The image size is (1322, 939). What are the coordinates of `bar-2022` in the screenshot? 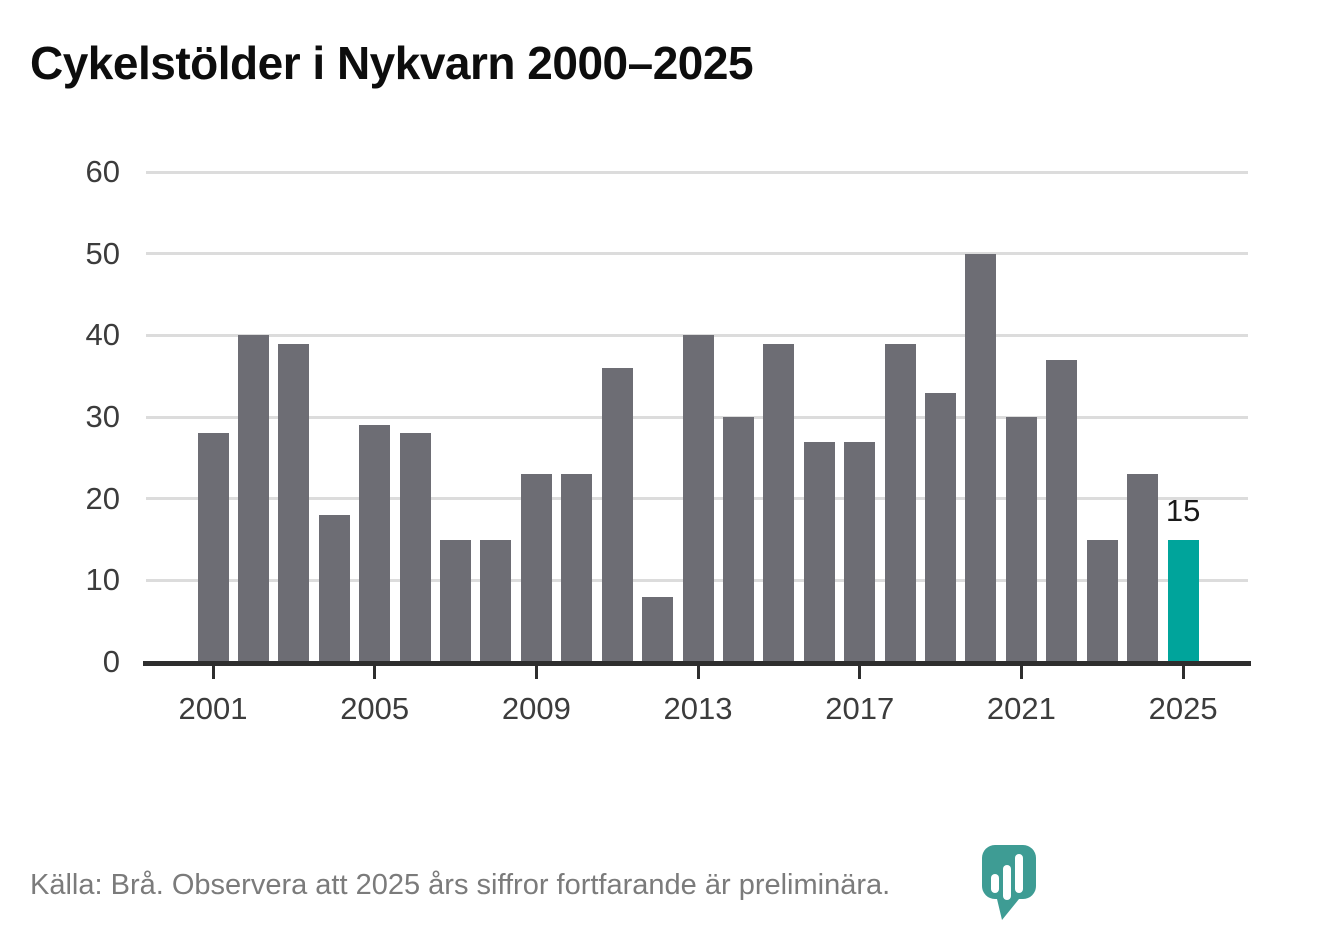 It's located at (1062, 510).